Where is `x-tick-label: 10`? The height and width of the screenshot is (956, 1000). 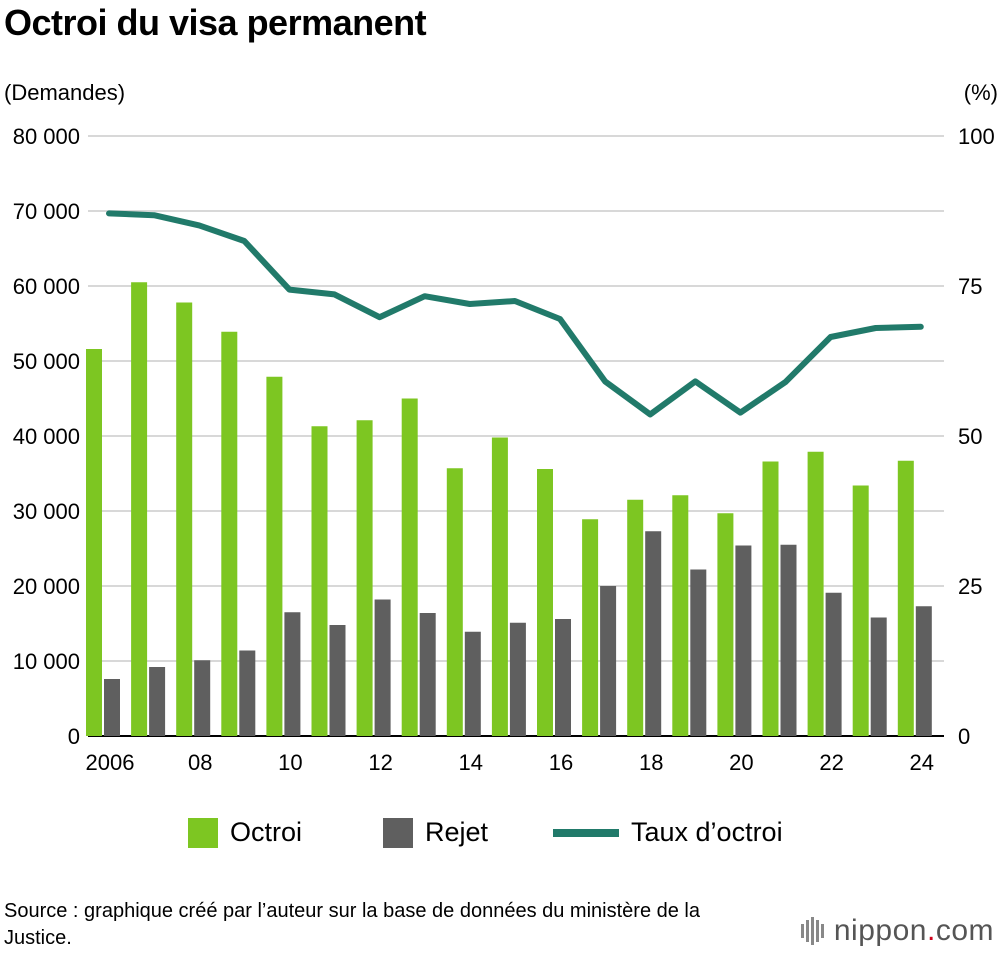 x-tick-label: 10 is located at coordinates (290, 762).